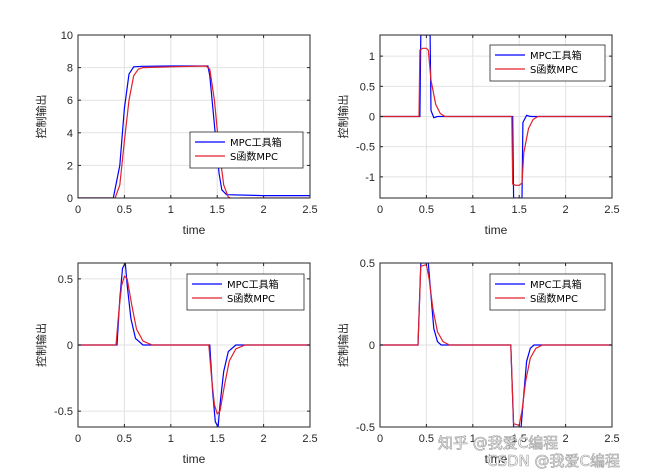  I want to click on axes-box, so click(194, 116).